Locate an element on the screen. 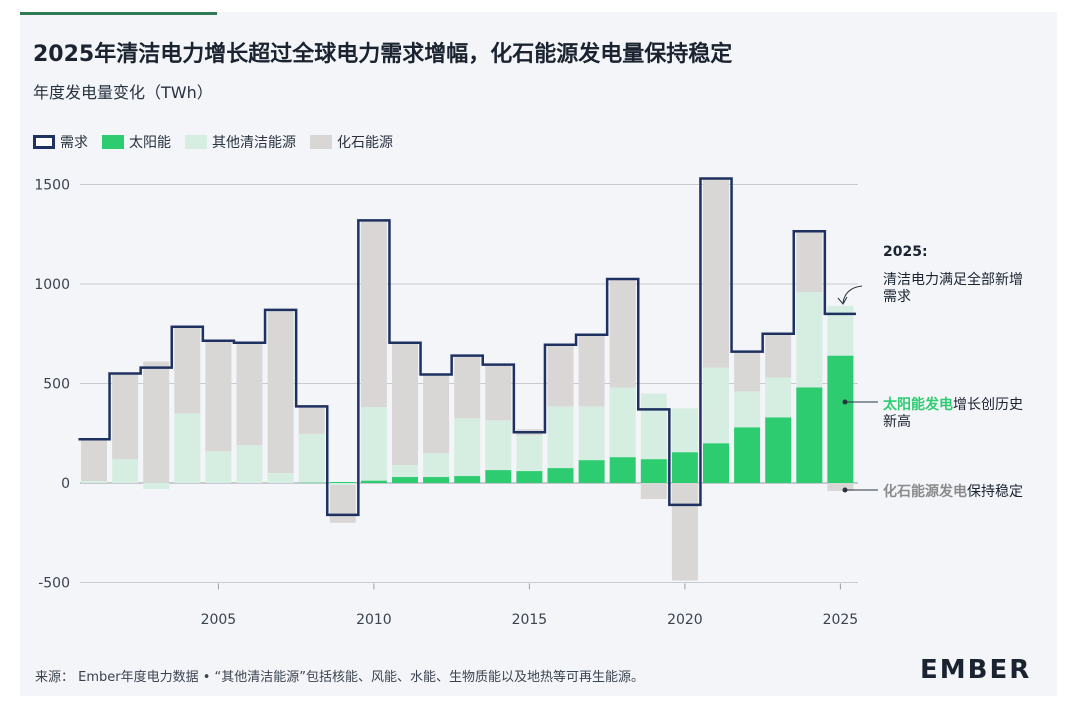  legend-demand-swatch is located at coordinates (44, 142).